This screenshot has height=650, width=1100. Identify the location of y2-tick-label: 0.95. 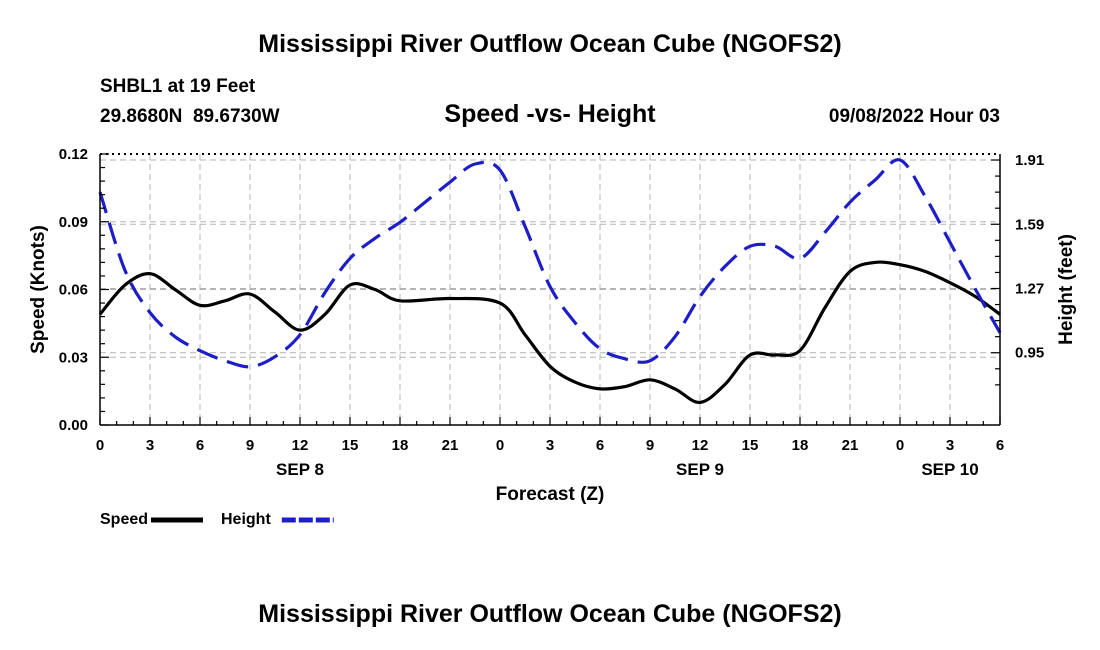
(1029, 353).